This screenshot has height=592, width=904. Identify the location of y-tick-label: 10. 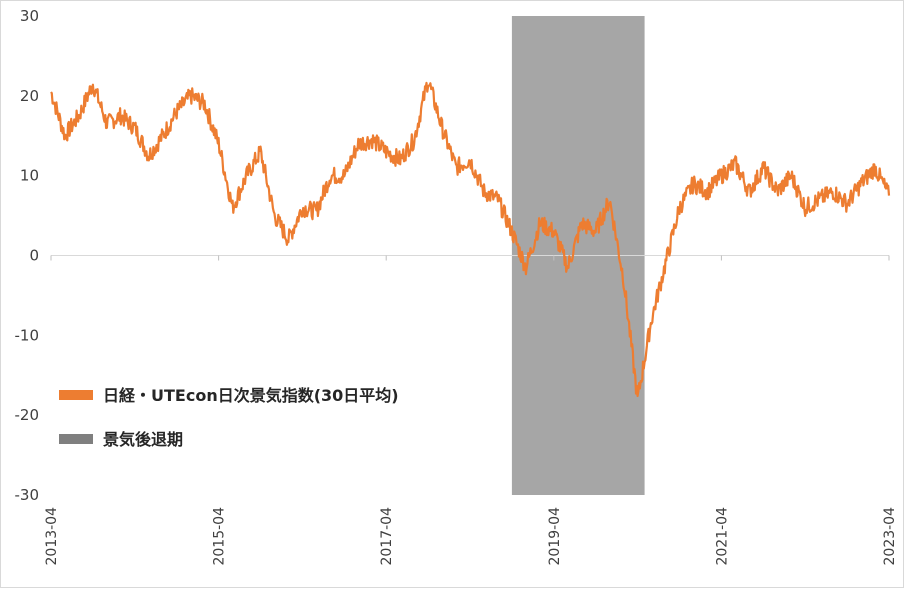
(29, 176).